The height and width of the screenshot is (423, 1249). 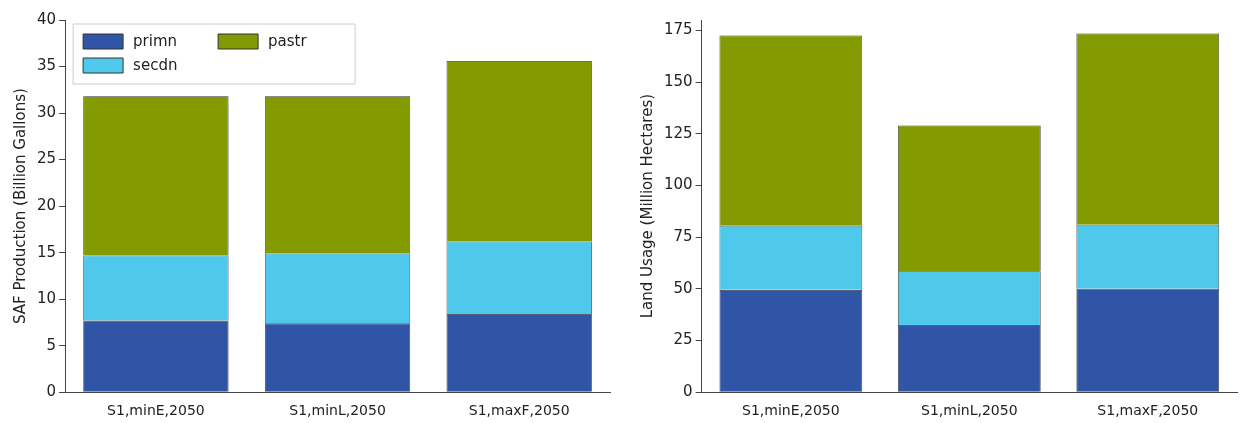 What do you see at coordinates (46, 65) in the screenshot?
I see `y-tick-label: 35` at bounding box center [46, 65].